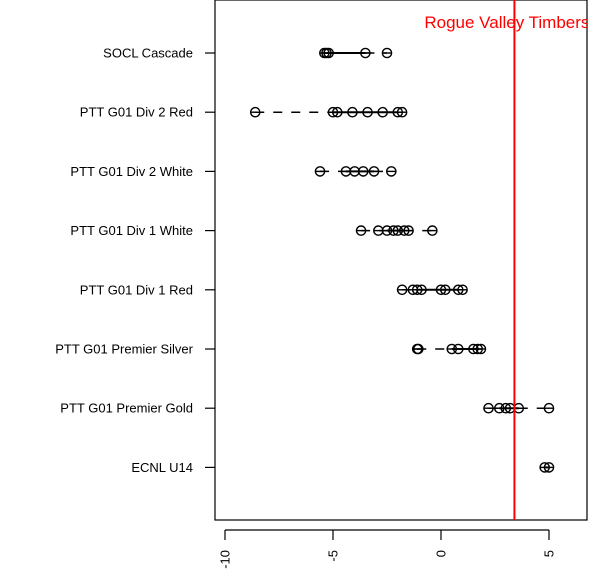 This screenshot has height=575, width=602. I want to click on series-ptt-g01-div-2-white, so click(355, 171).